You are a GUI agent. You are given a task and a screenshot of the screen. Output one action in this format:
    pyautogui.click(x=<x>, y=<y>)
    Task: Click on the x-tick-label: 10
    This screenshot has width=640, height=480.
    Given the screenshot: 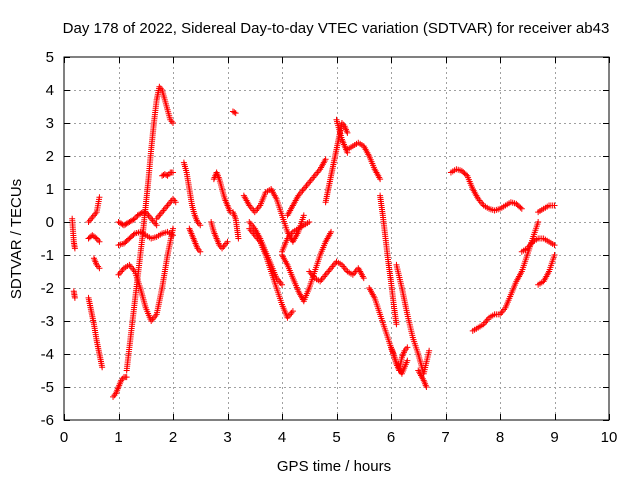 What is the action you would take?
    pyautogui.click(x=609, y=437)
    